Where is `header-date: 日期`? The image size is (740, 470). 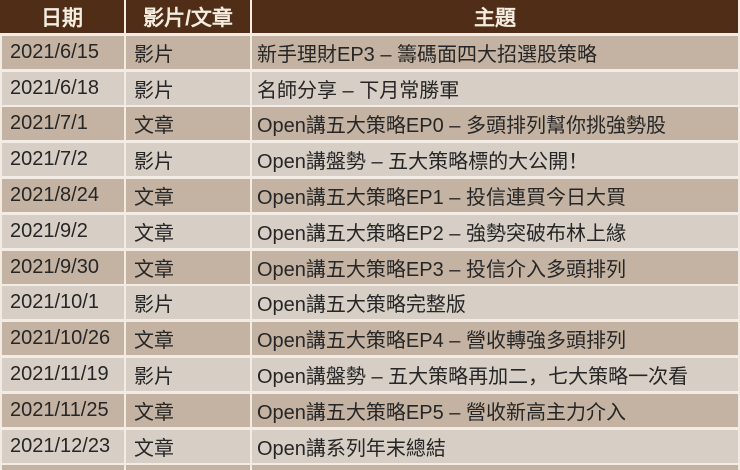
header-date: 日期 is located at coordinates (63, 16).